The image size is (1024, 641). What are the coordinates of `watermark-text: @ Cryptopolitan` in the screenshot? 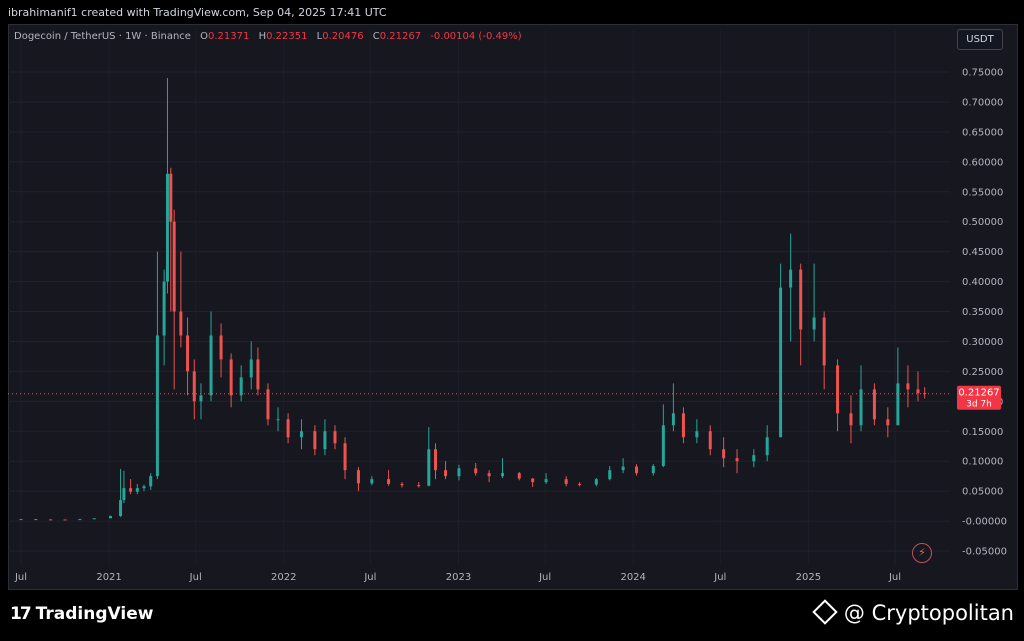 It's located at (928, 613).